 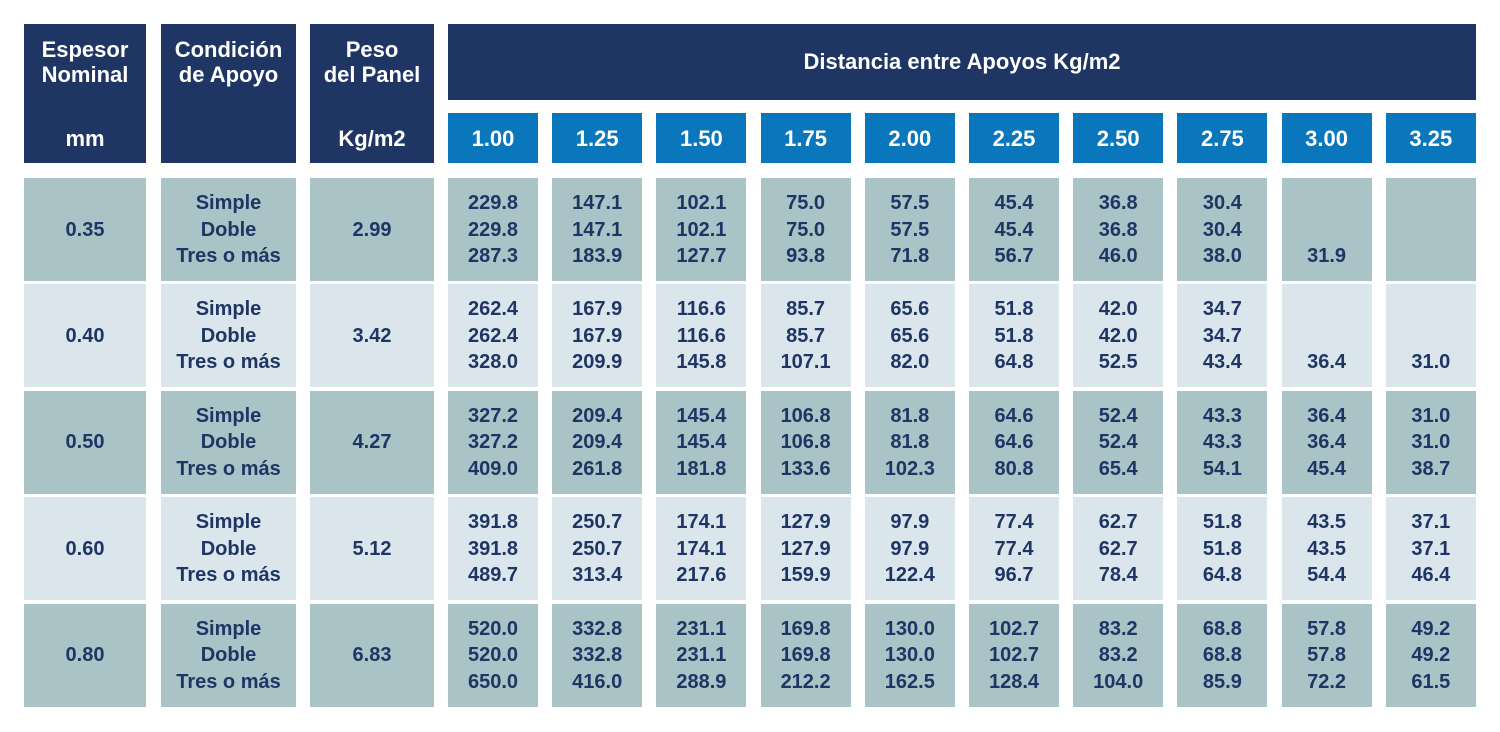 I want to click on espesor: 0.40, so click(x=85, y=335).